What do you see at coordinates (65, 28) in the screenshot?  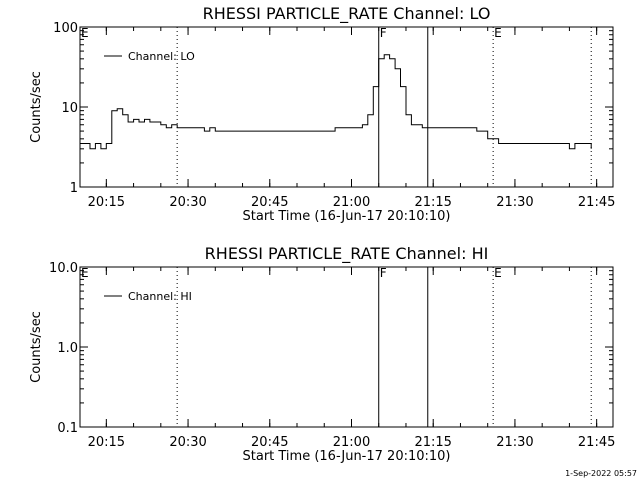 I see `y-tick-label: 100` at bounding box center [65, 28].